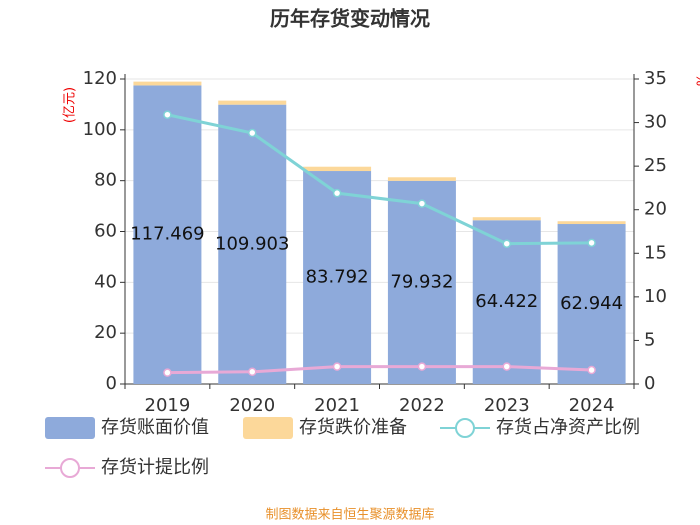 Image resolution: width=700 pixels, height=525 pixels. I want to click on x-tick-label: 2020, so click(252, 405).